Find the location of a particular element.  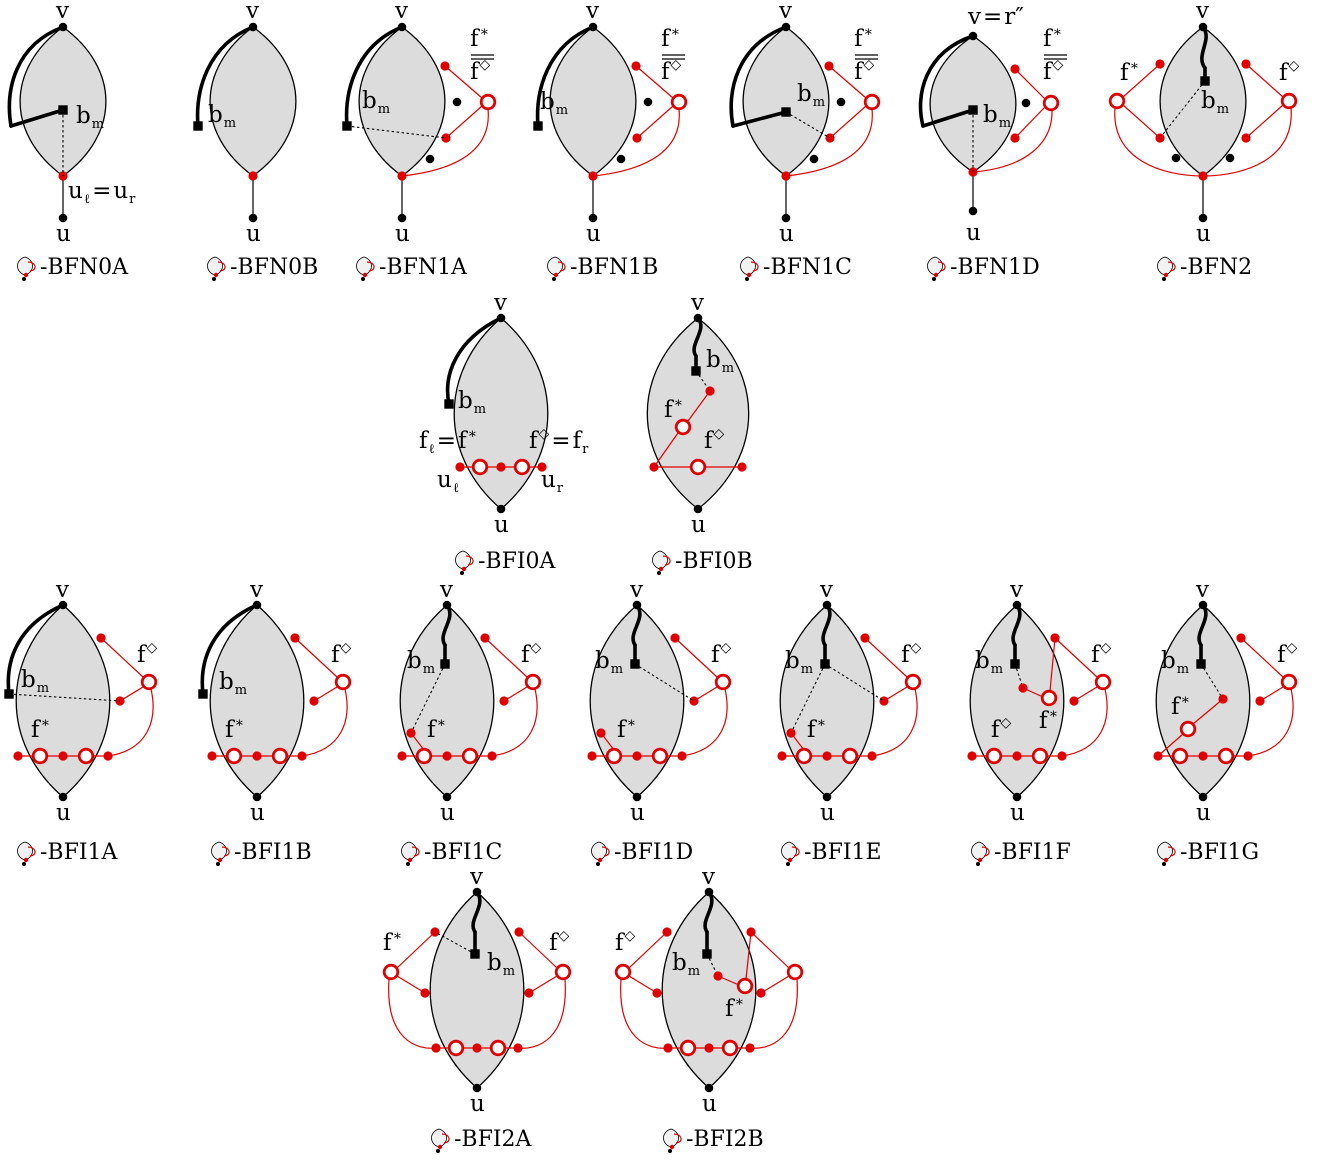

configuration-bfi1f: vuf◇bmf∗f◇-BFI1F is located at coordinates (1039, 721).